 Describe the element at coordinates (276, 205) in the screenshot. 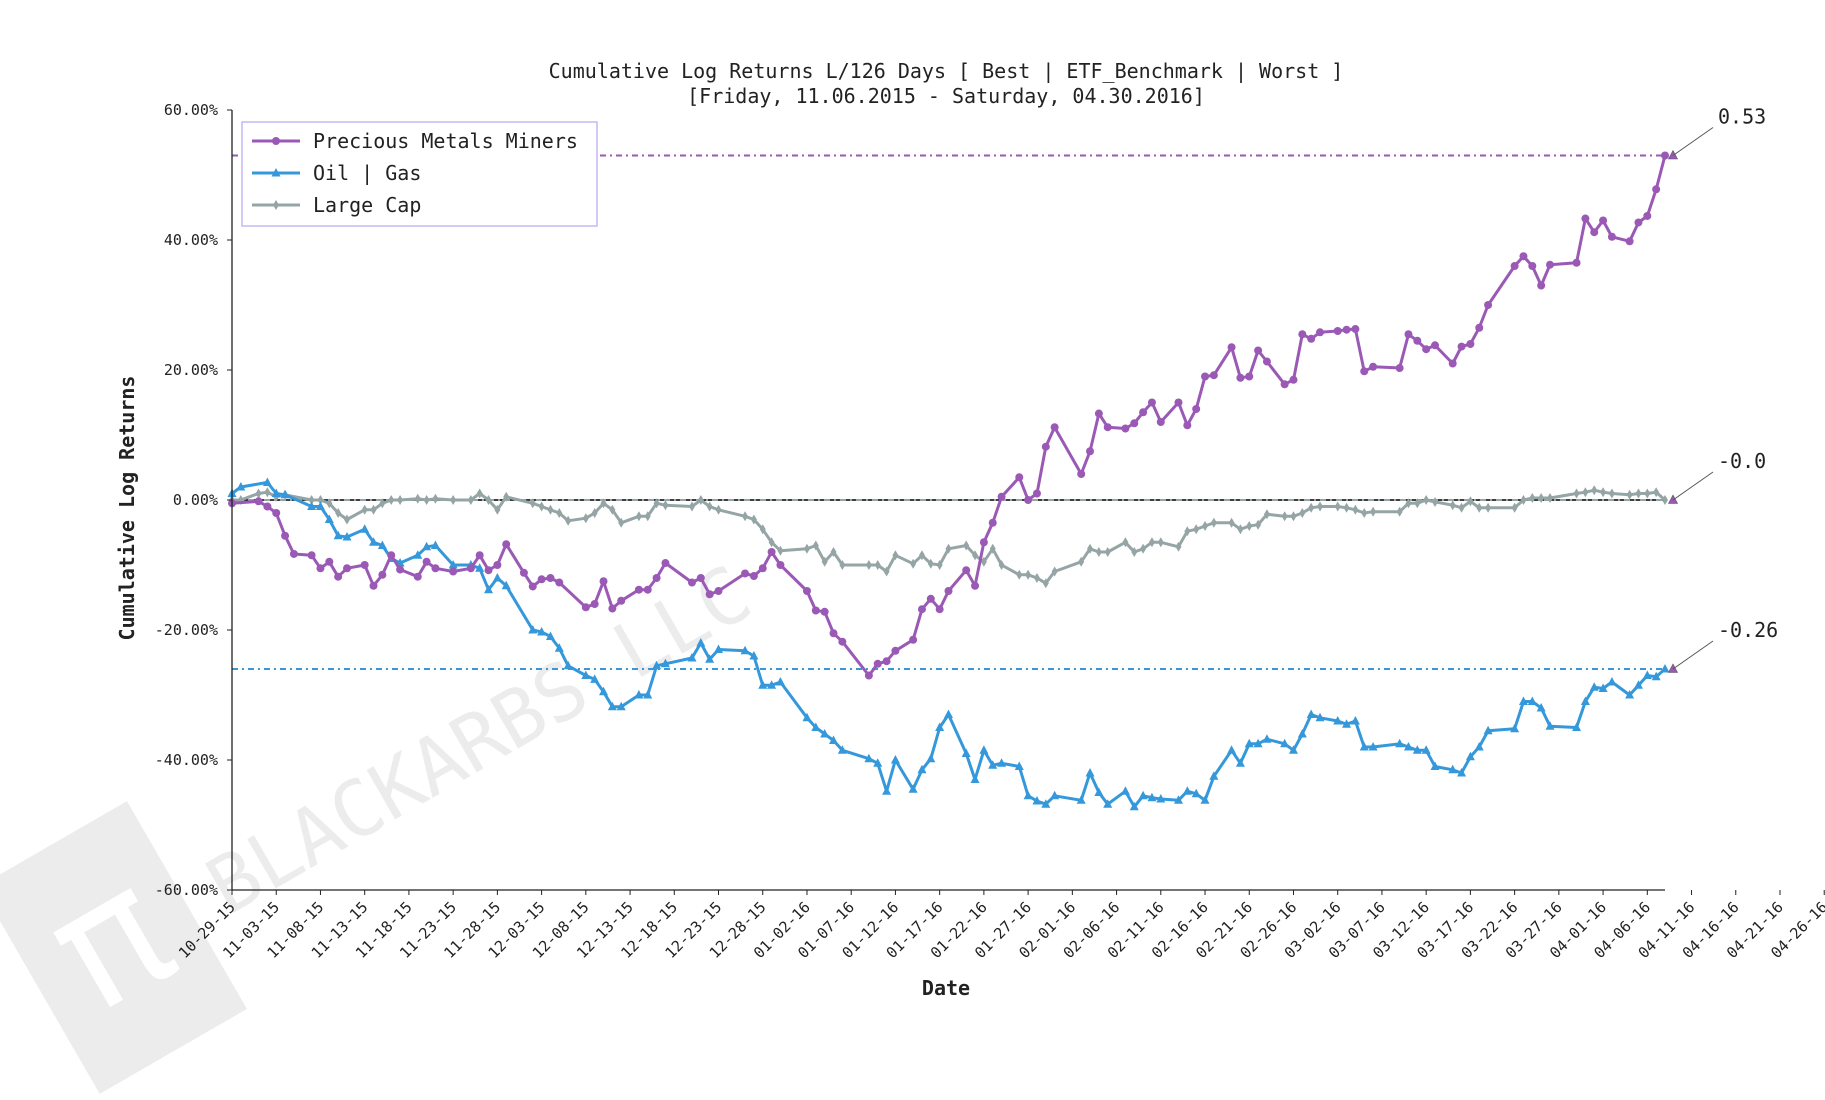

I see `legend-marker-benchmark` at that location.